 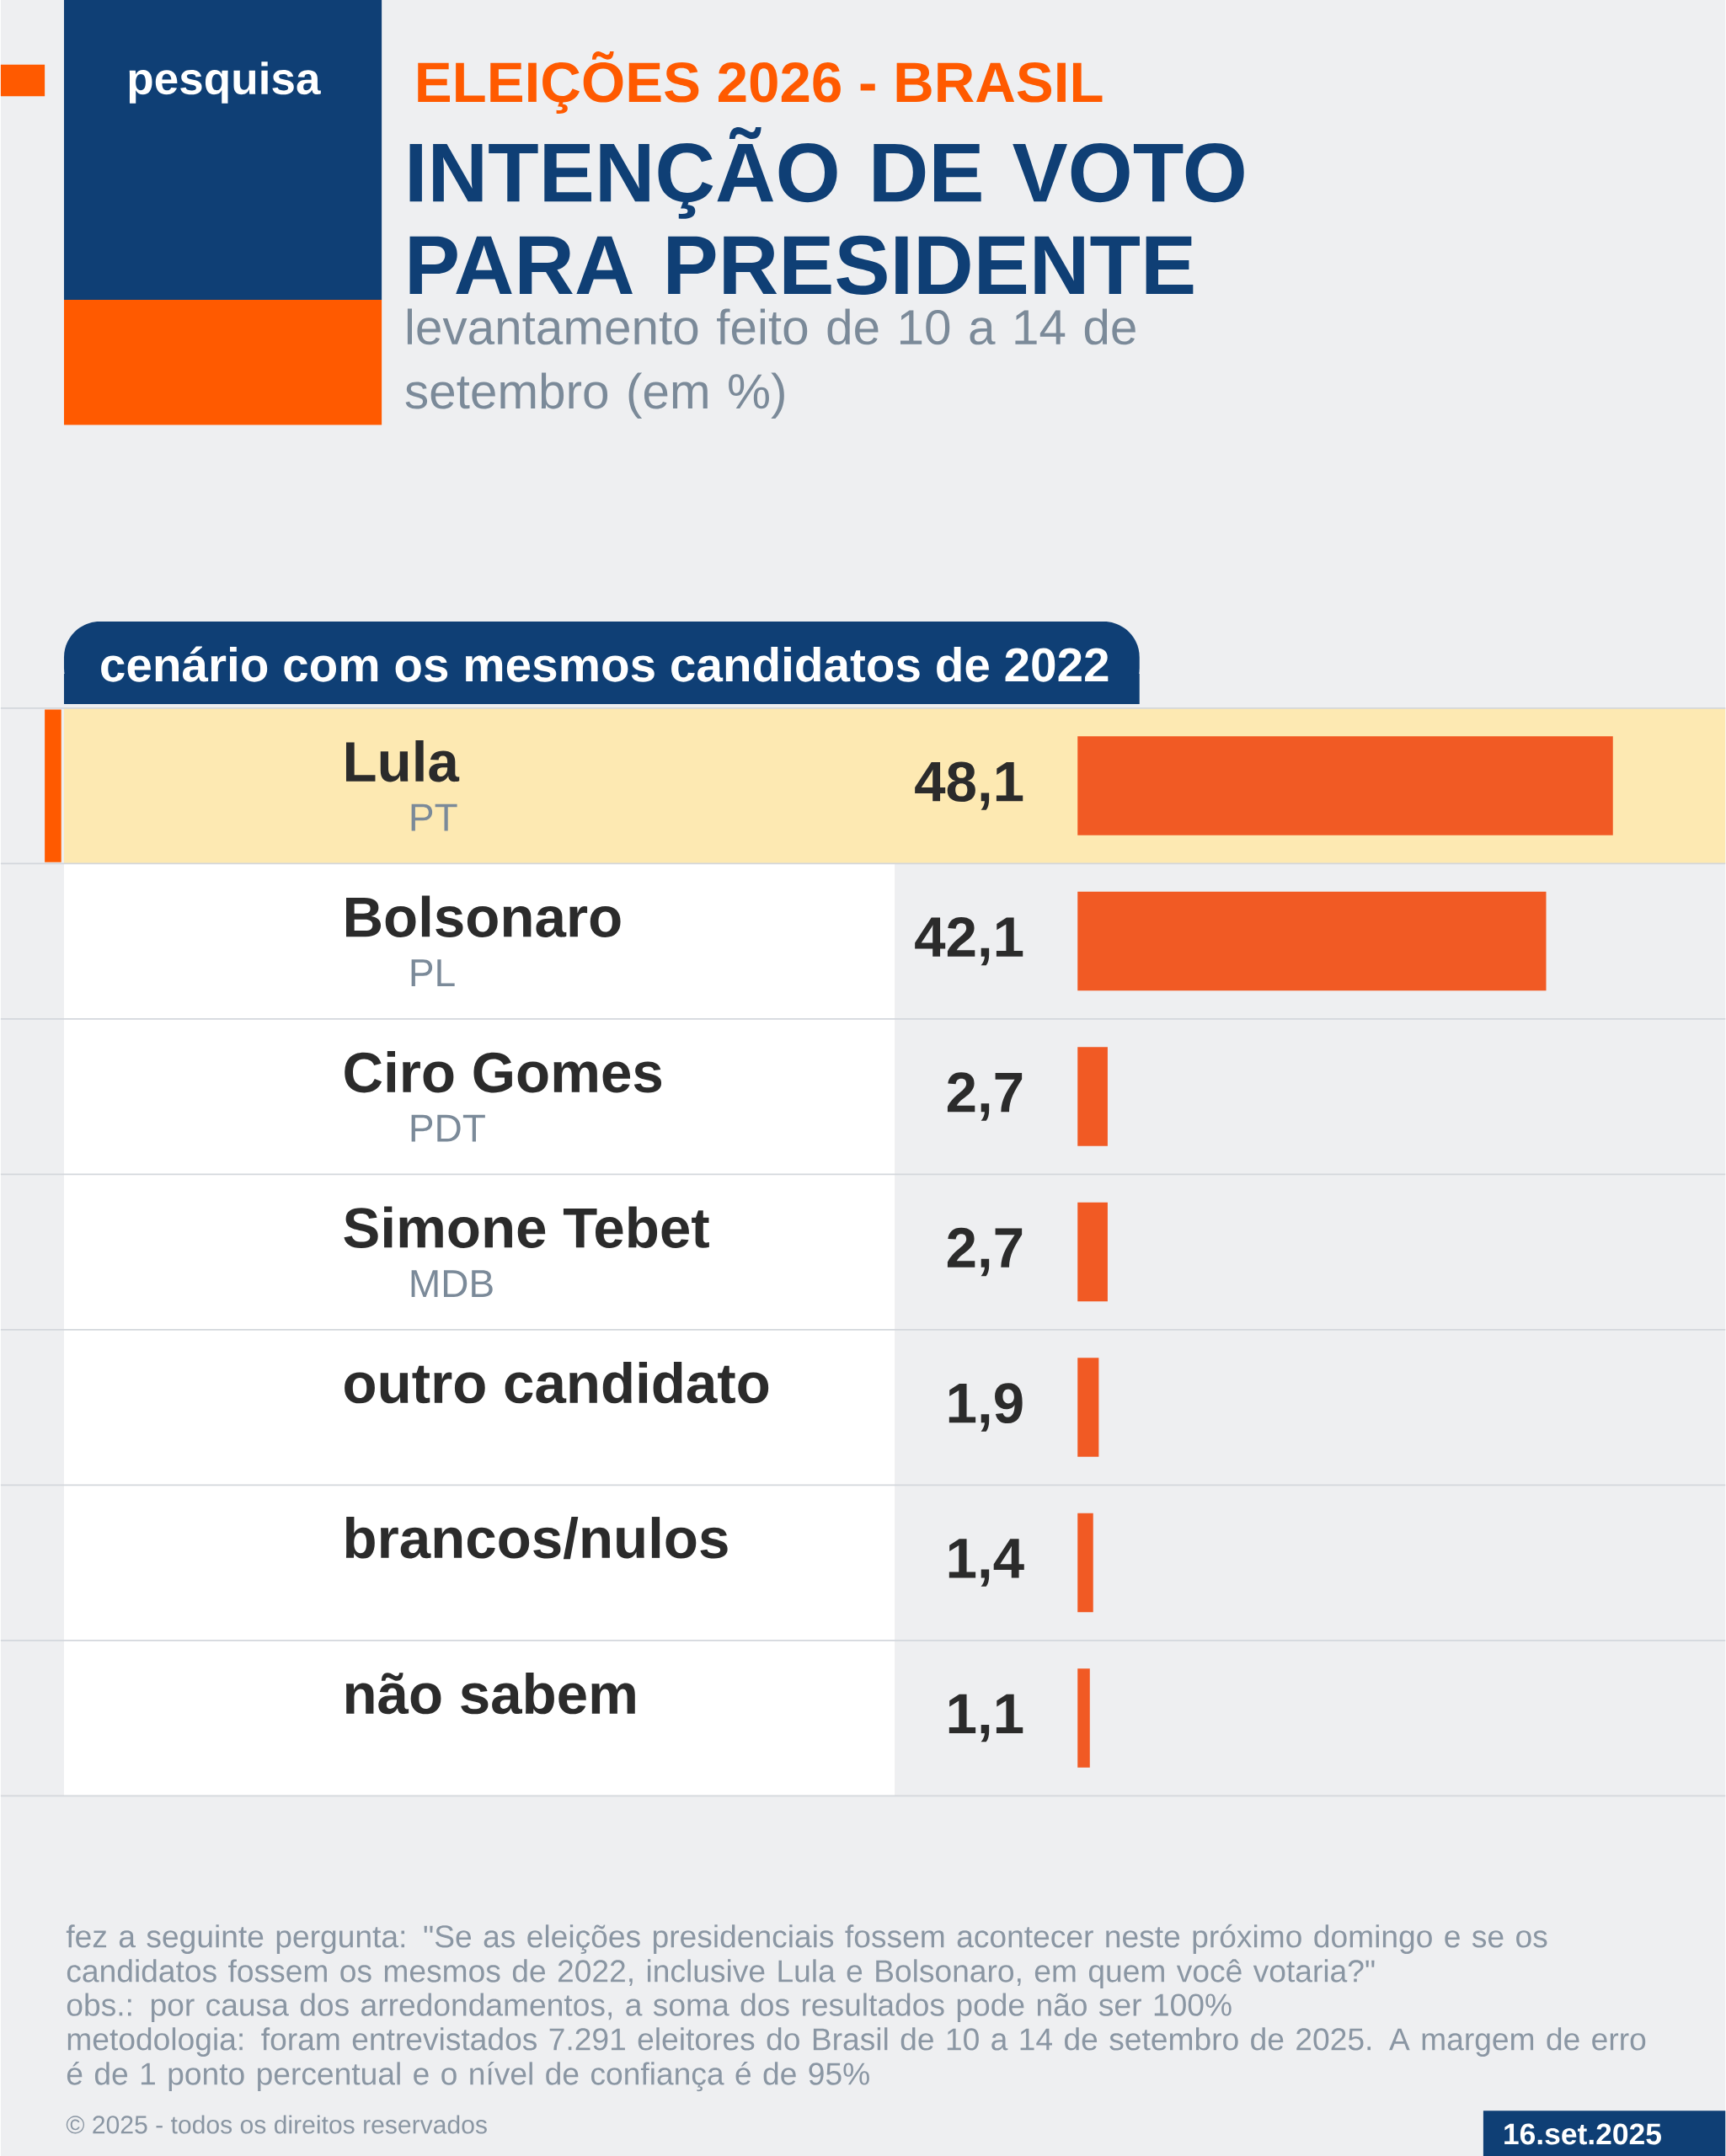 What do you see at coordinates (806, 1956) in the screenshot?
I see `text: fez a seguinte pergunta: "Se as eleições presidenciais fossem acontecer neste próximo domingo e se os candidatos fossem os mesmos de 2022, inclusive Lula e Bolsonaro, em quem você votaria?"` at bounding box center [806, 1956].